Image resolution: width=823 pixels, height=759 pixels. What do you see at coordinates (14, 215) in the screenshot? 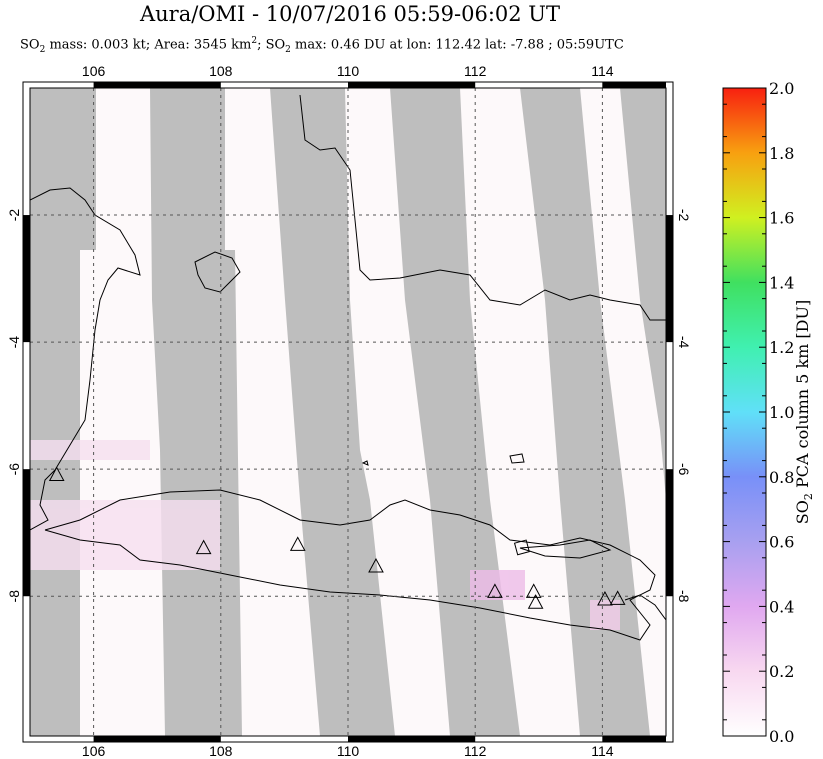
I see `lat-tick-left: -2` at bounding box center [14, 215].